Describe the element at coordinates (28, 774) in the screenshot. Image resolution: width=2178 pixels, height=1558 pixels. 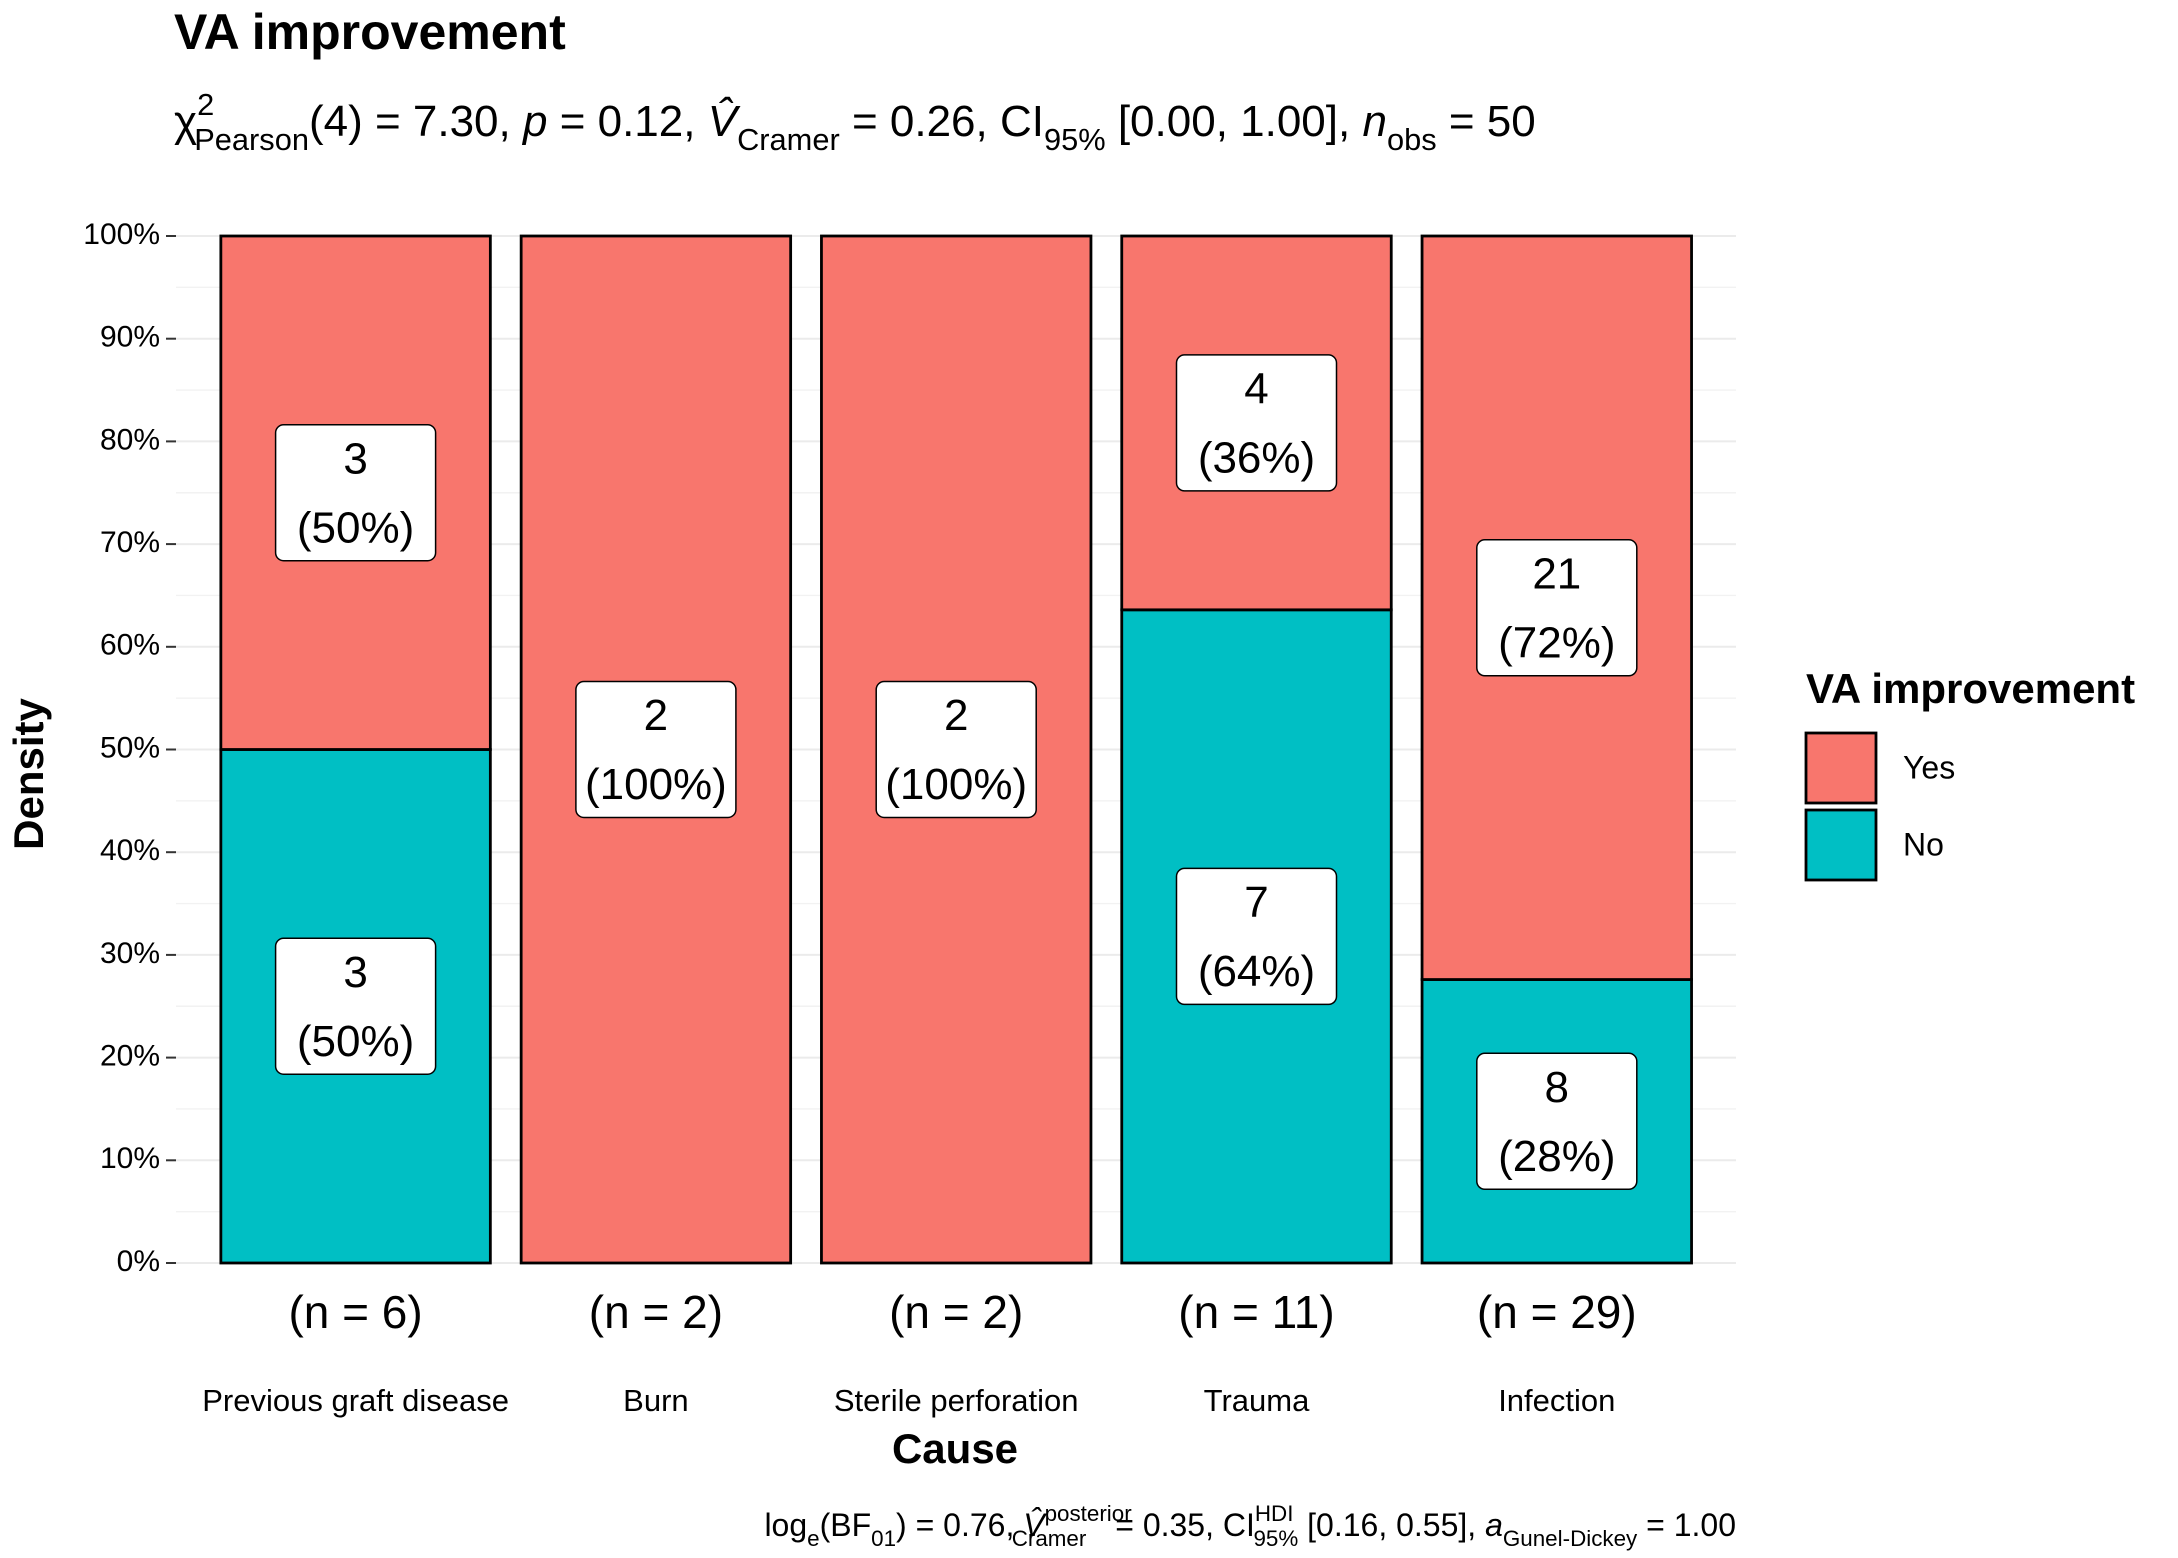
I see `y-axis-label: Density` at that location.